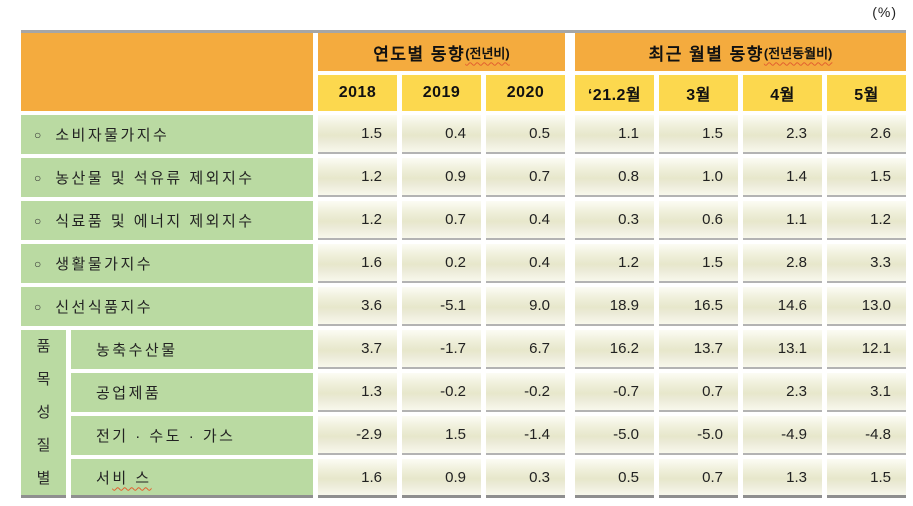  Describe the element at coordinates (167, 72) in the screenshot. I see `table-corner-cell` at that location.